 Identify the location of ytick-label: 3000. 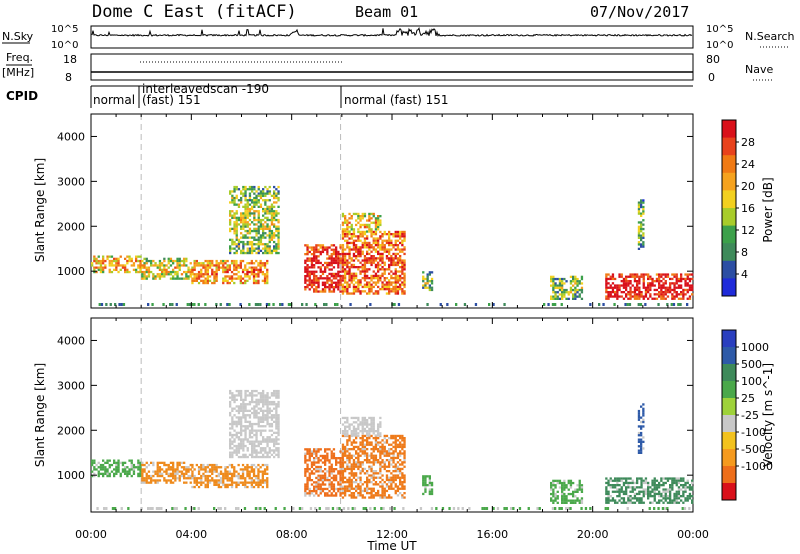
(71, 181).